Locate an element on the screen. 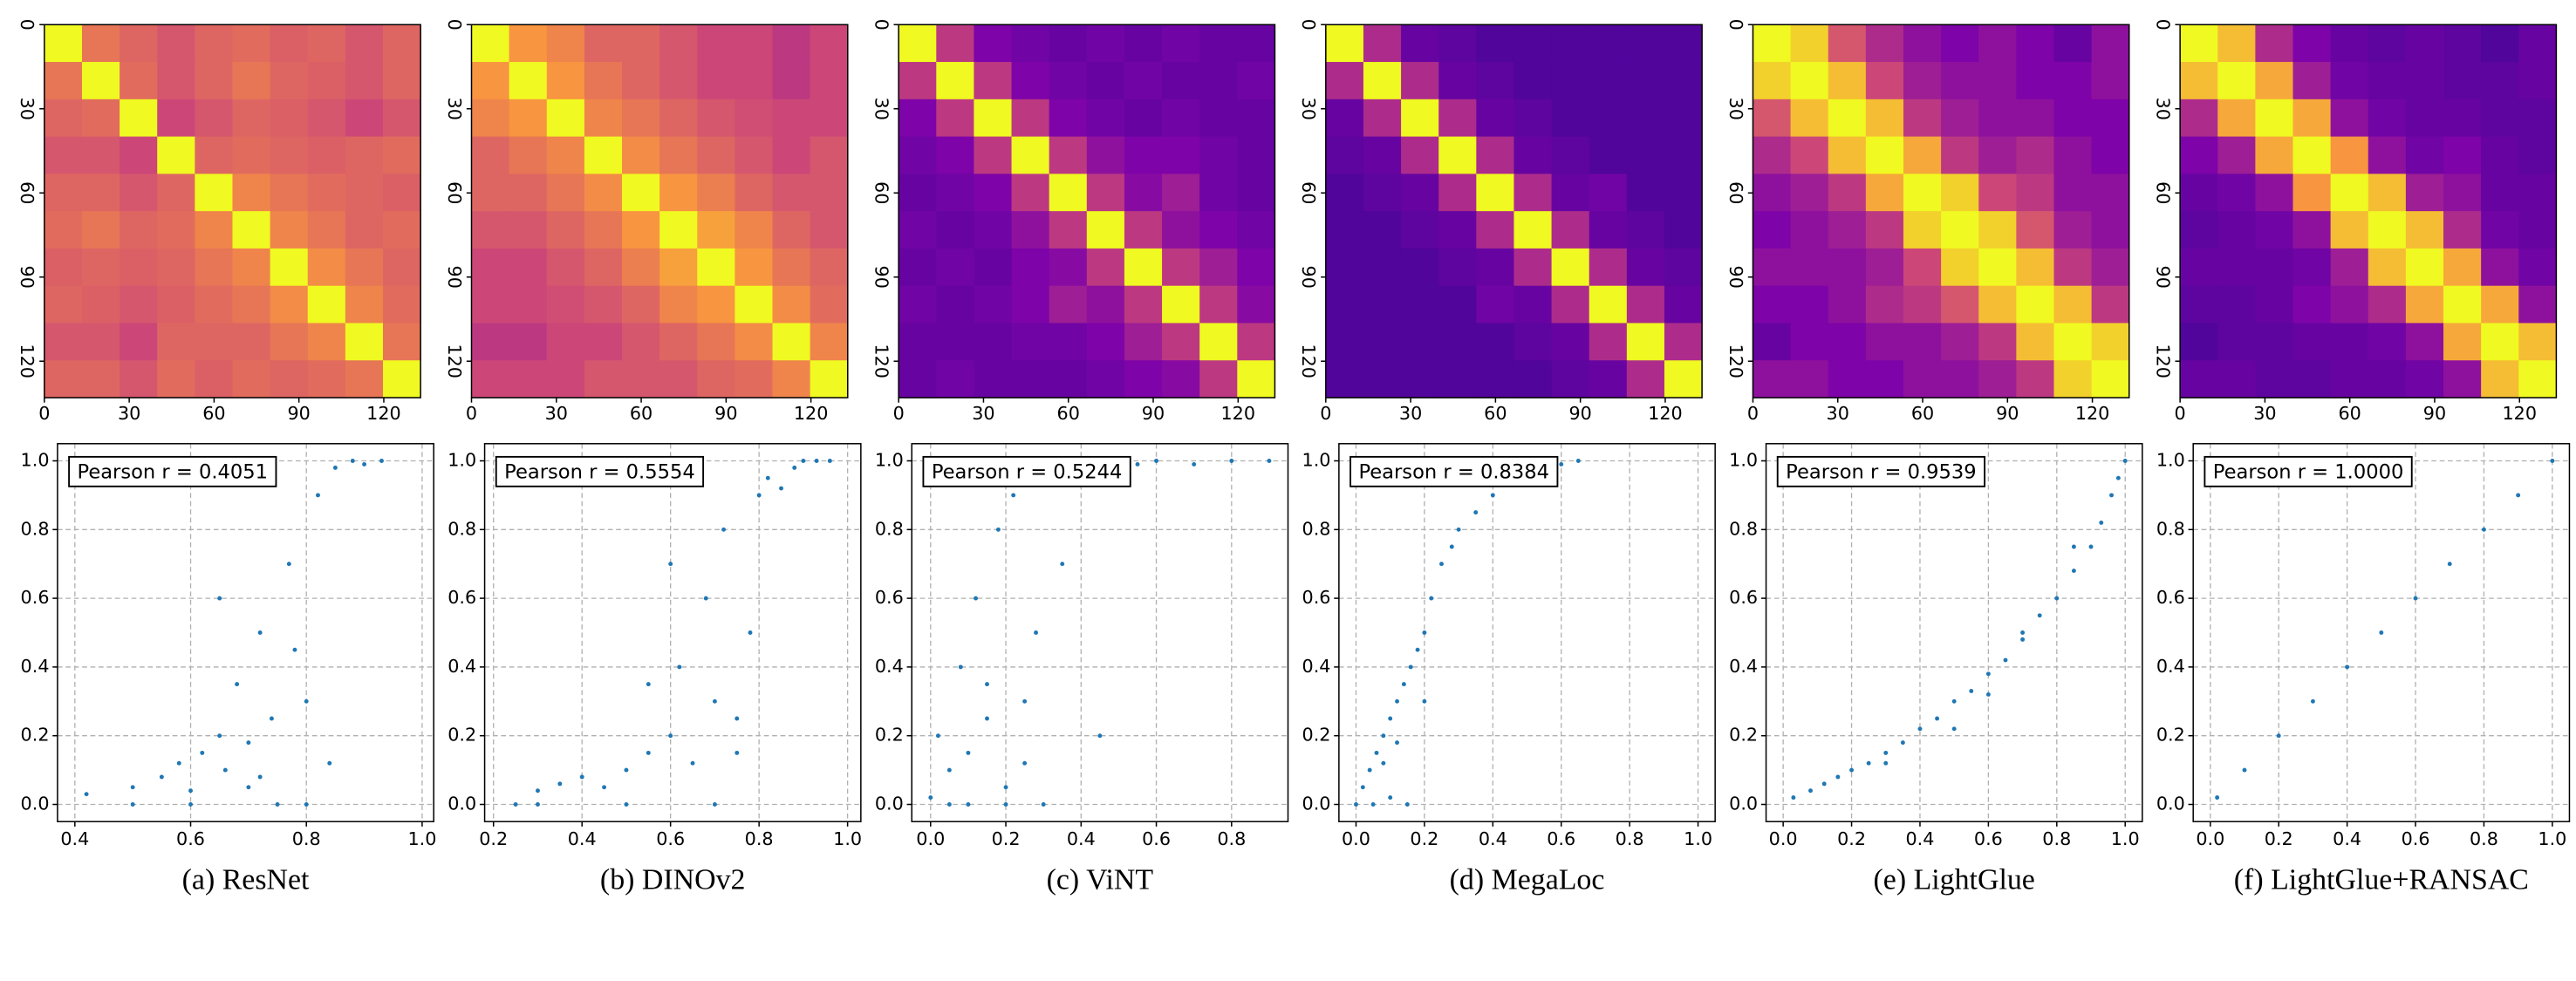  x-tick-label: 120 is located at coordinates (2519, 413).